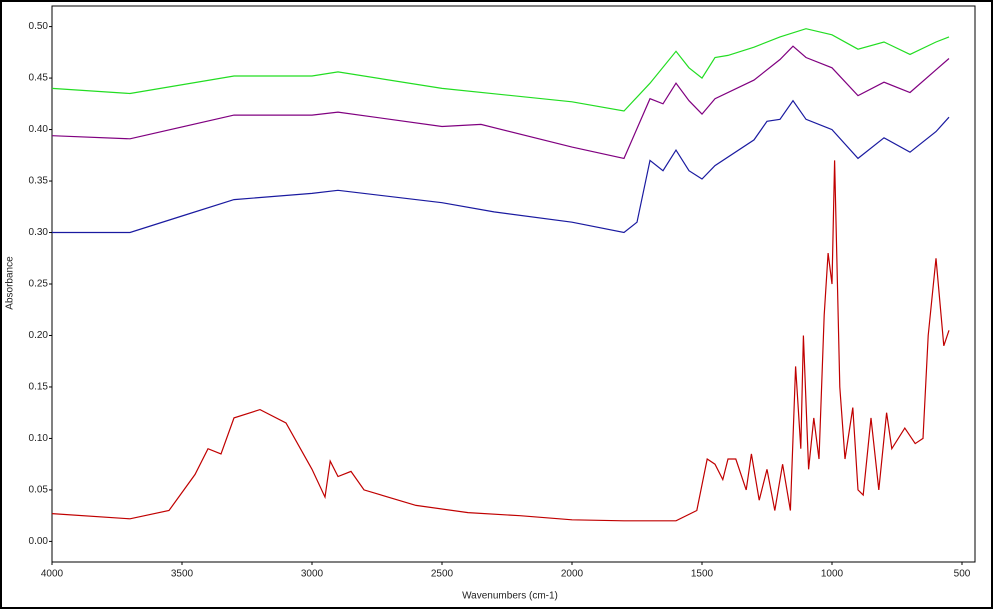  Describe the element at coordinates (39, 387) in the screenshot. I see `y-tick-label: 0.15` at that location.